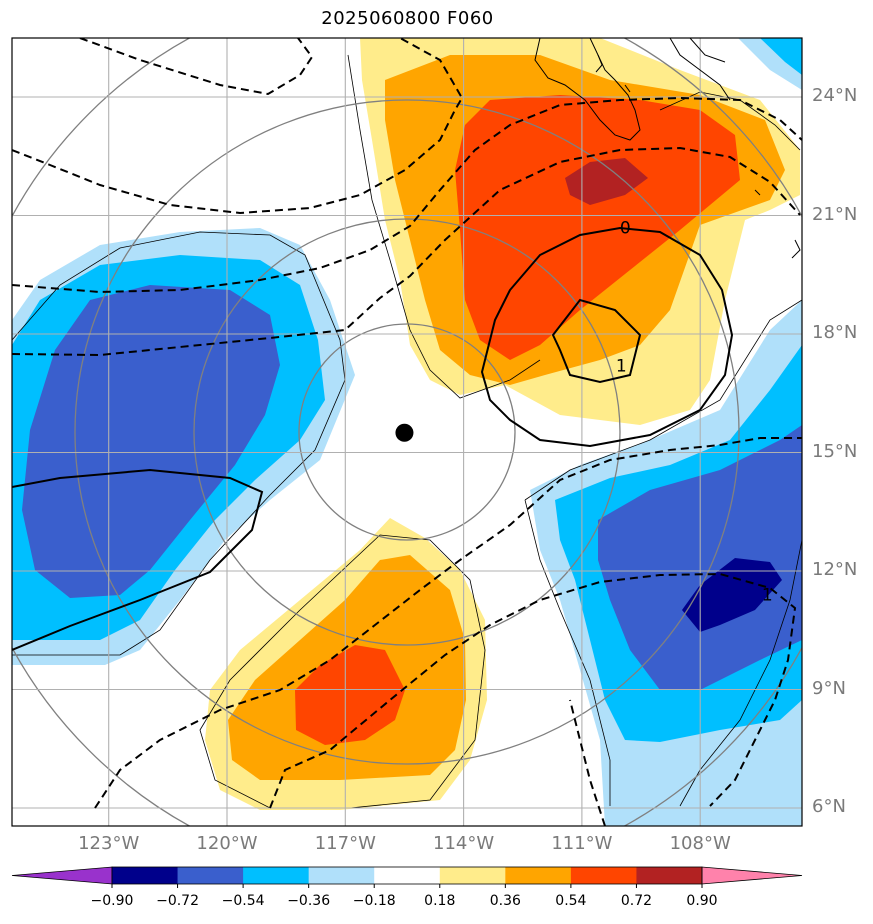 Image resolution: width=873 pixels, height=924 pixels. Describe the element at coordinates (694, 412) in the screenshot. I see `contour-labels: 0 1 1` at that location.